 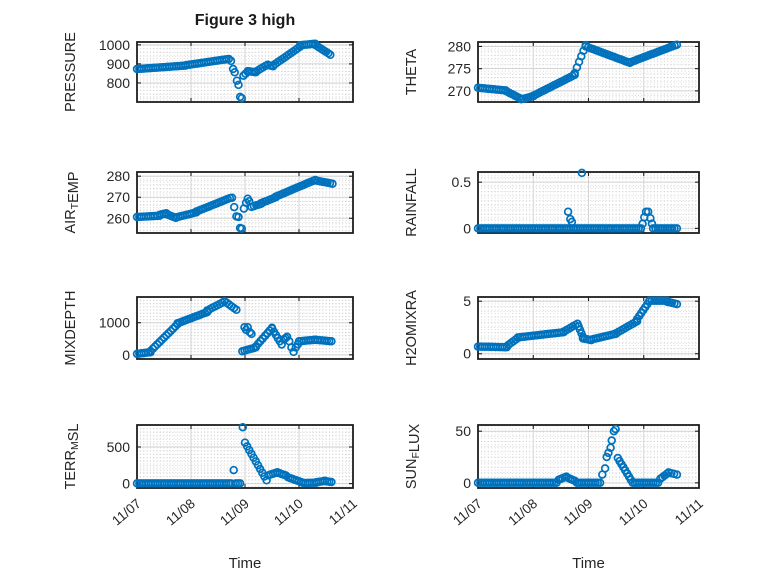 What do you see at coordinates (463, 431) in the screenshot?
I see `y-tick-label: 50` at bounding box center [463, 431].